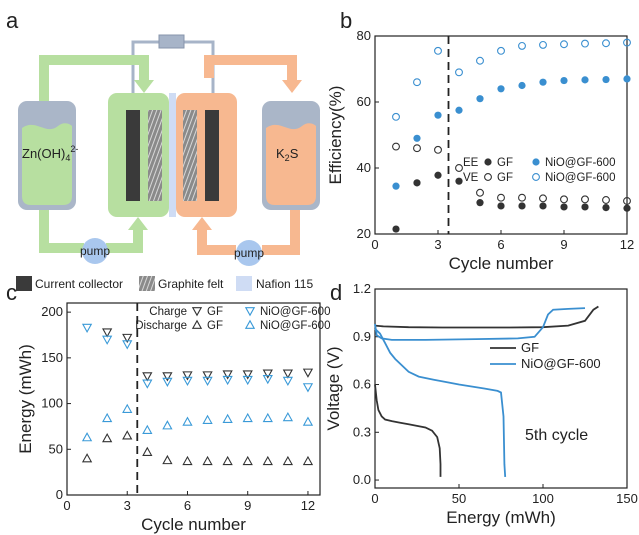 The height and width of the screenshot is (535, 639). I want to click on membrane, so click(172, 155).